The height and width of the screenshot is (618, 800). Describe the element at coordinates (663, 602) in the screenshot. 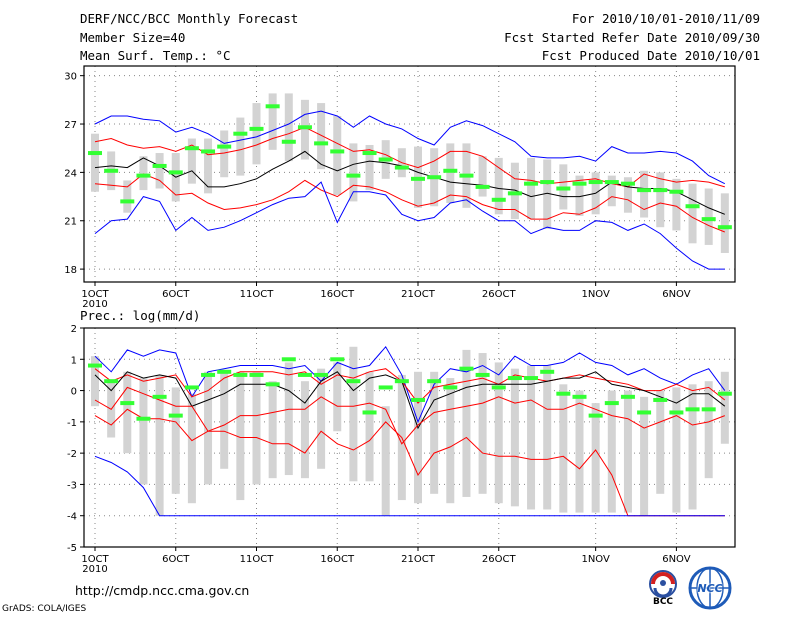

I see `bcc-logo-text: BCC` at that location.